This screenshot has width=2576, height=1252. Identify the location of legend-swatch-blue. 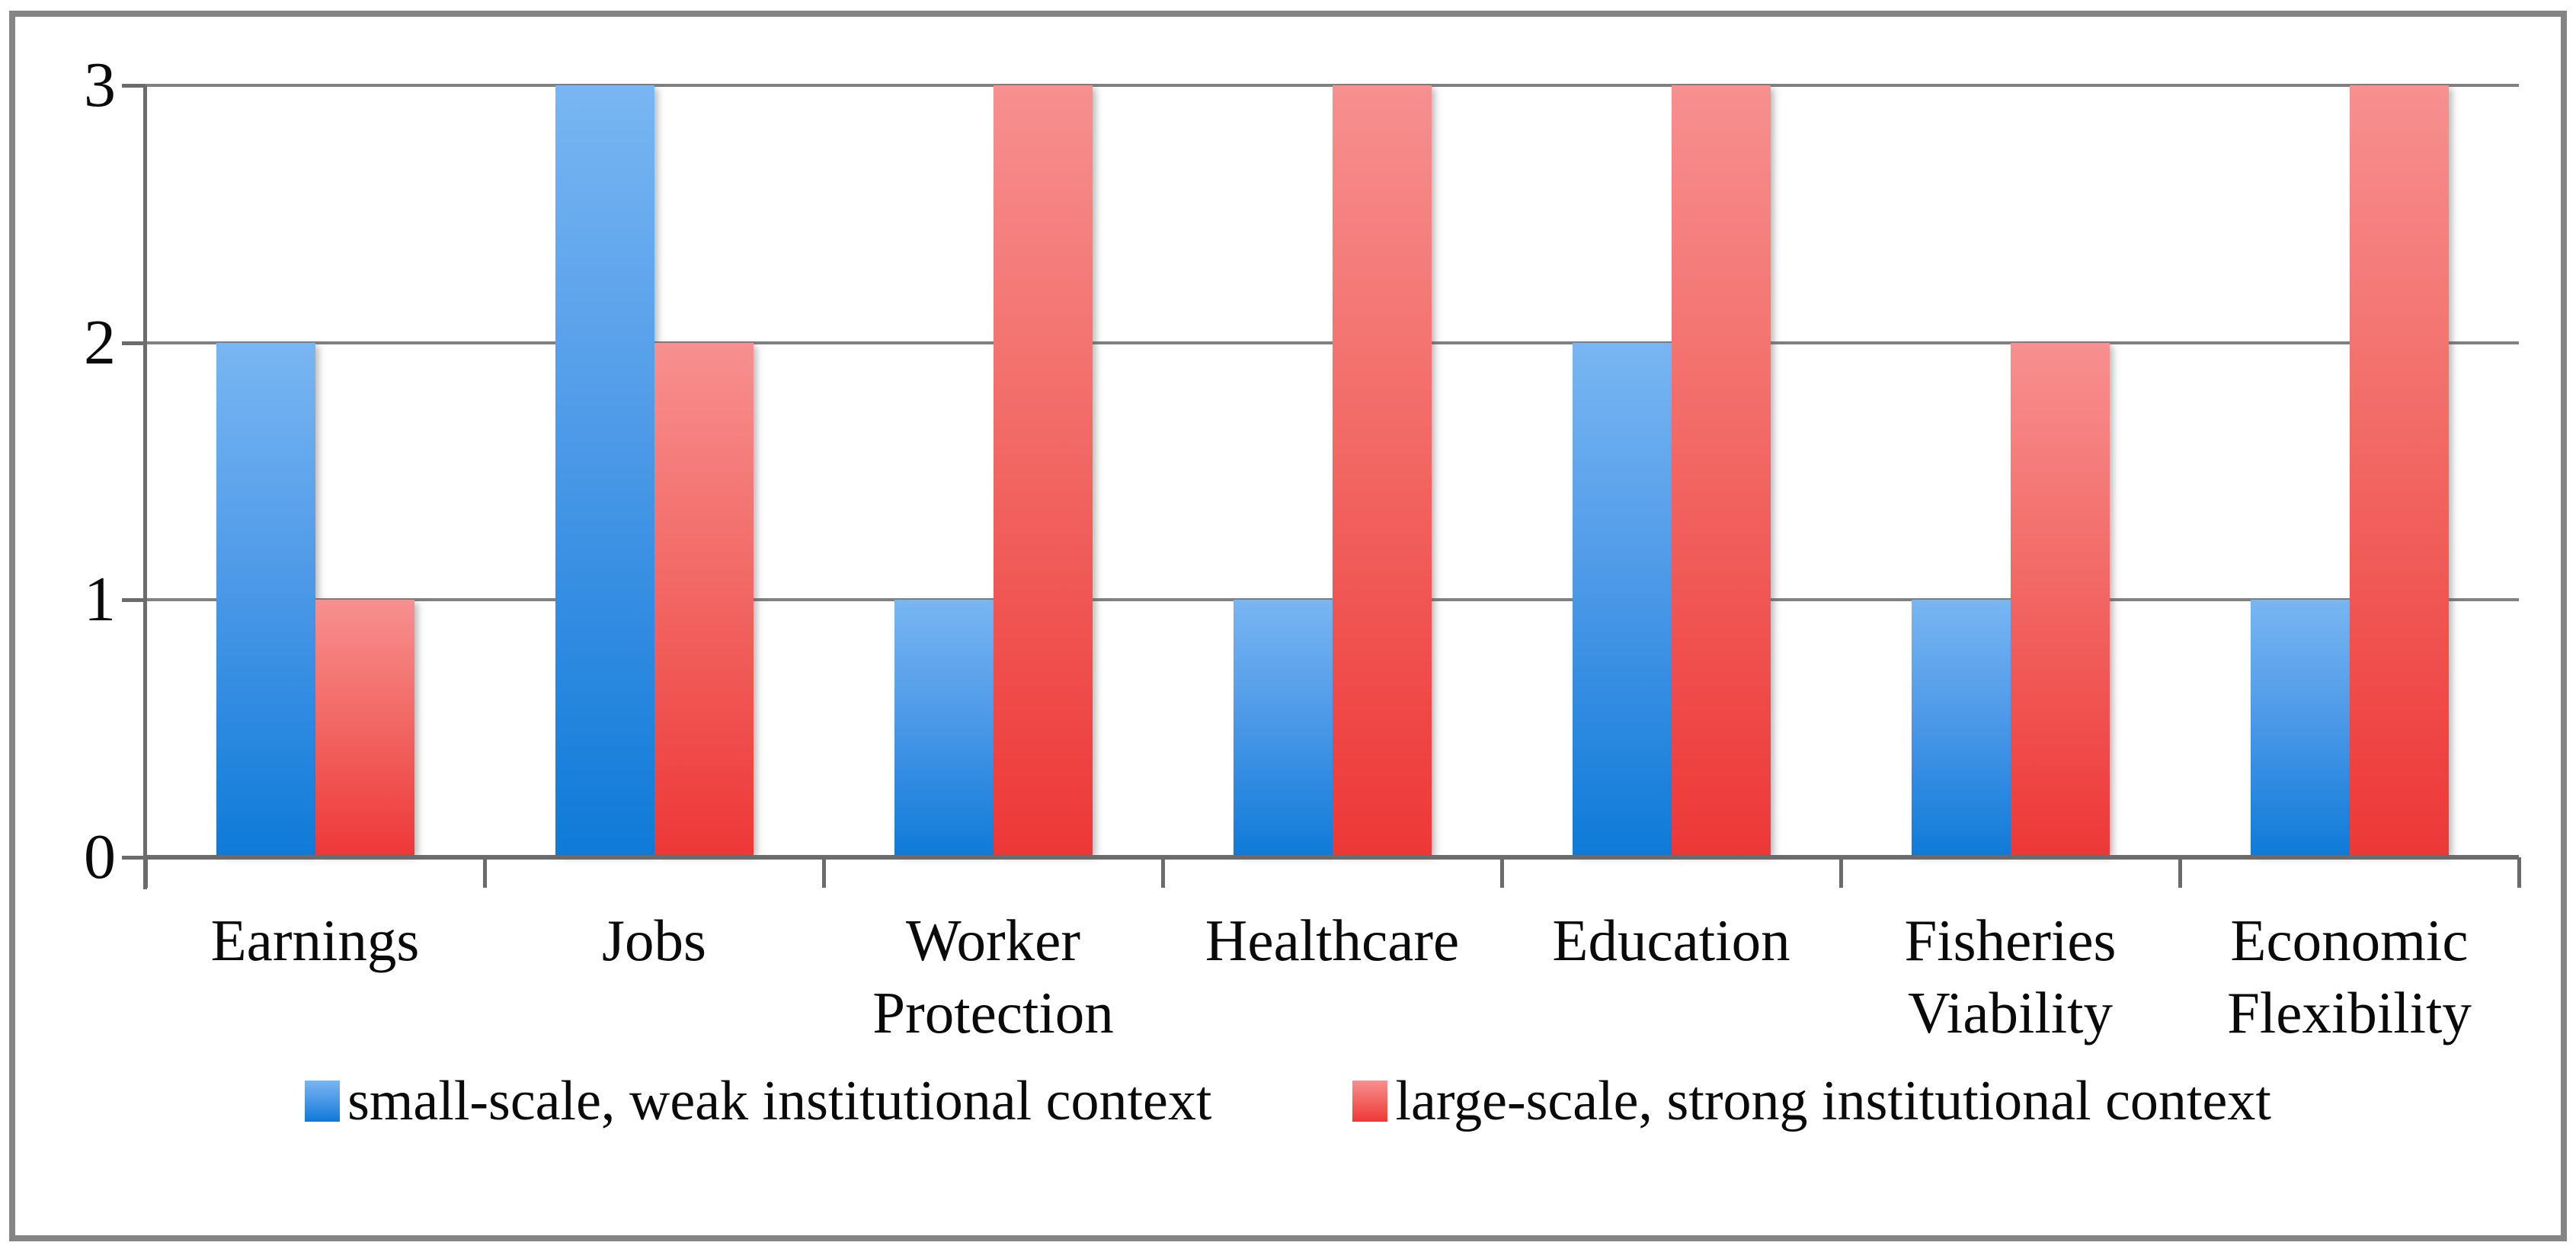
(323, 1101).